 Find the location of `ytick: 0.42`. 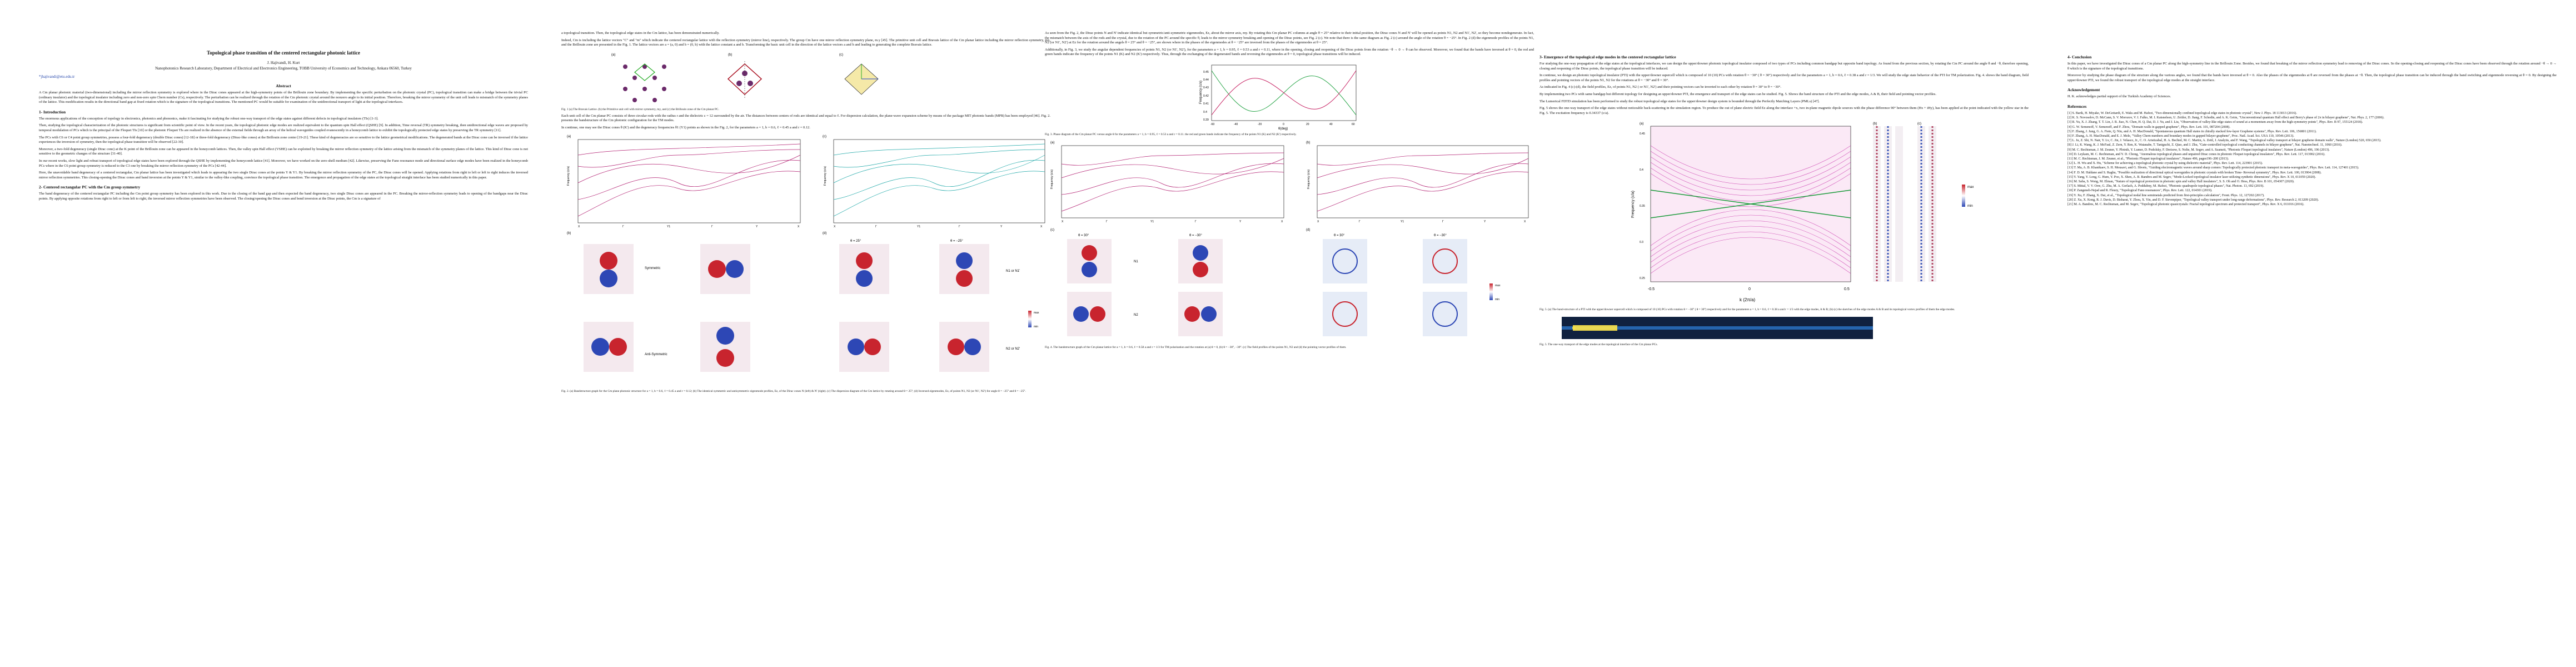

ytick: 0.42 is located at coordinates (1206, 96).